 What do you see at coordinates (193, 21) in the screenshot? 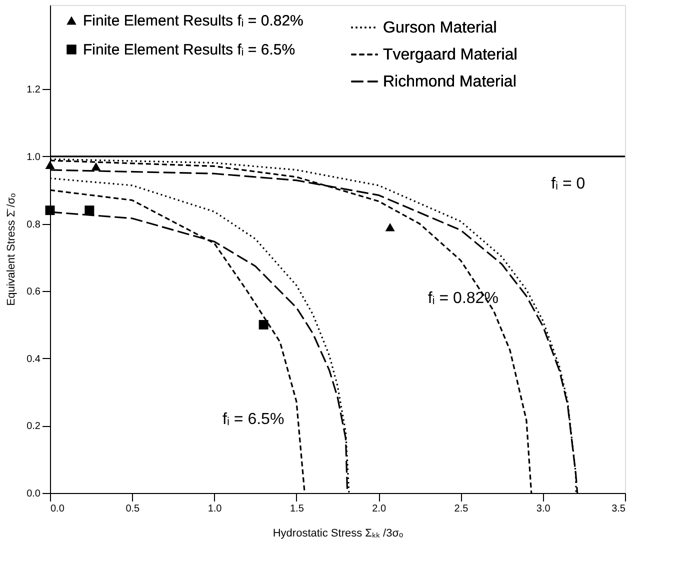
I see `legend-label: Finite Element Results fᵢ = 0.82%` at bounding box center [193, 21].